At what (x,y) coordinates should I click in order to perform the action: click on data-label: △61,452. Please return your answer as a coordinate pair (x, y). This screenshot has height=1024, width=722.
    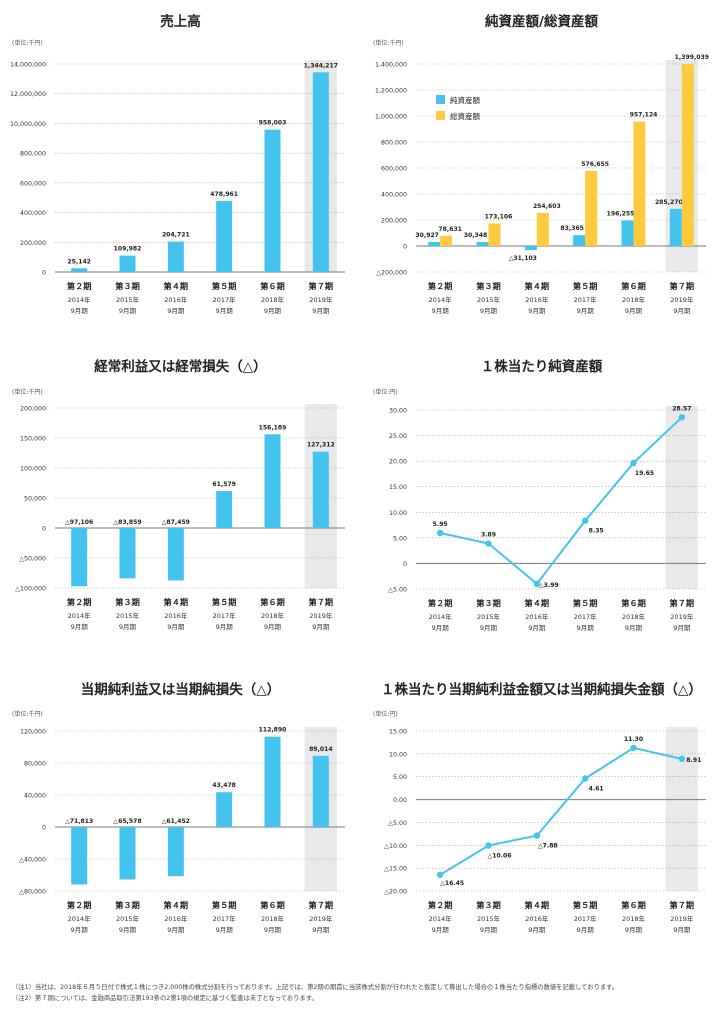
    Looking at the image, I should click on (176, 821).